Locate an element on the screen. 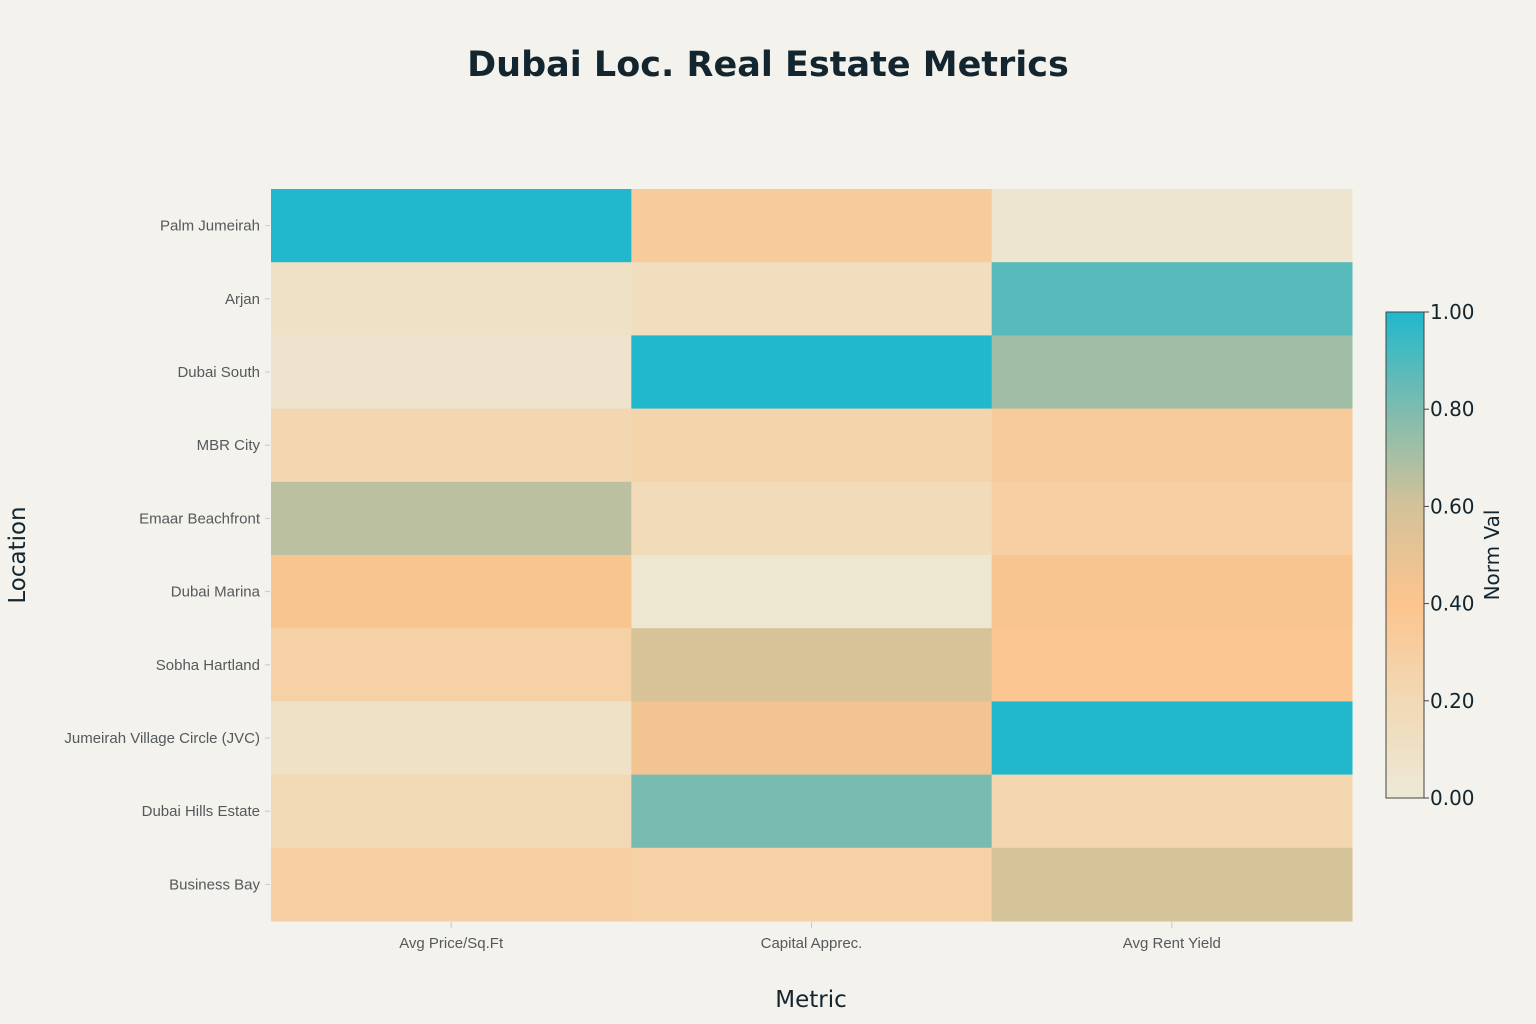 The height and width of the screenshot is (1024, 1536). colorbar-tick-label: 1.00 is located at coordinates (1452, 312).